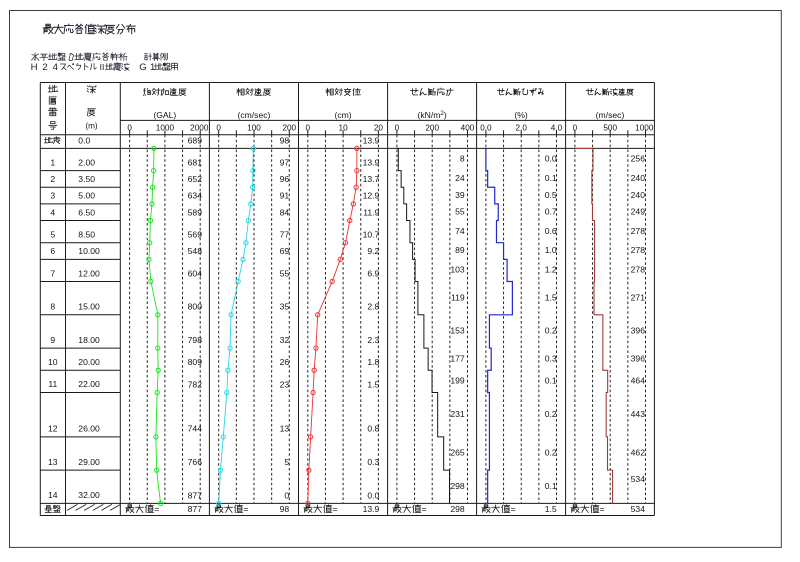 The image size is (800, 562). I want to click on svg-text: 0.6, so click(551, 231).